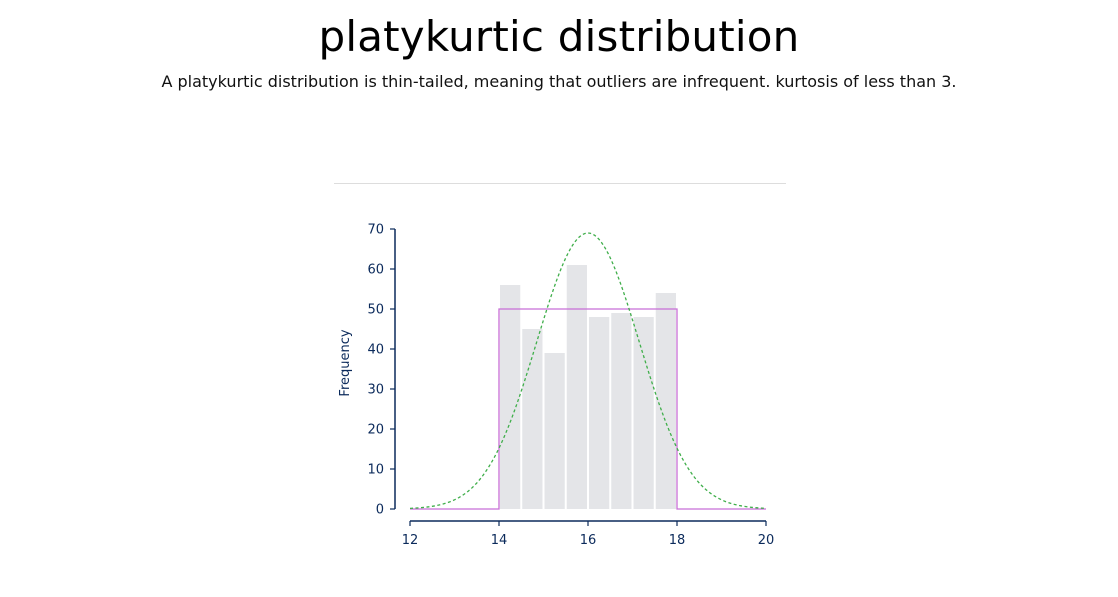 Image resolution: width=1118 pixels, height=597 pixels. I want to click on x-tick-label-20: 20, so click(766, 540).